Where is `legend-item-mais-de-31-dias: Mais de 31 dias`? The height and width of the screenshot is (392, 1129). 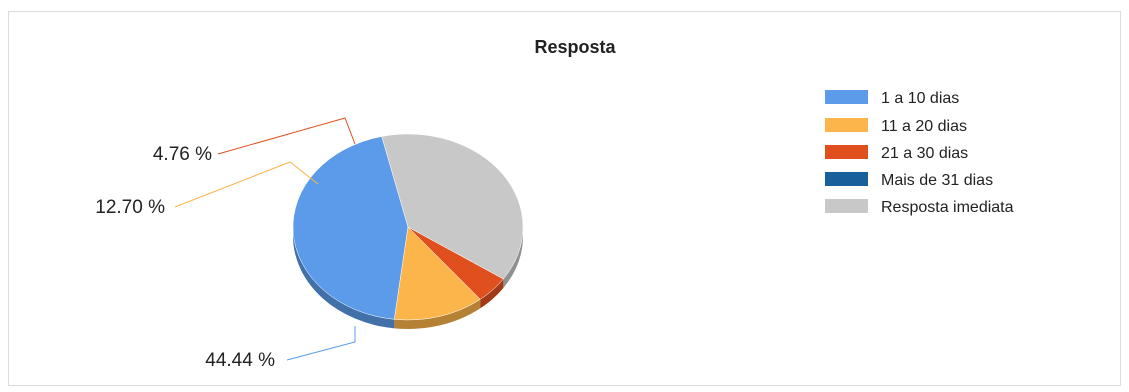
legend-item-mais-de-31-dias: Mais de 31 dias is located at coordinates (909, 180).